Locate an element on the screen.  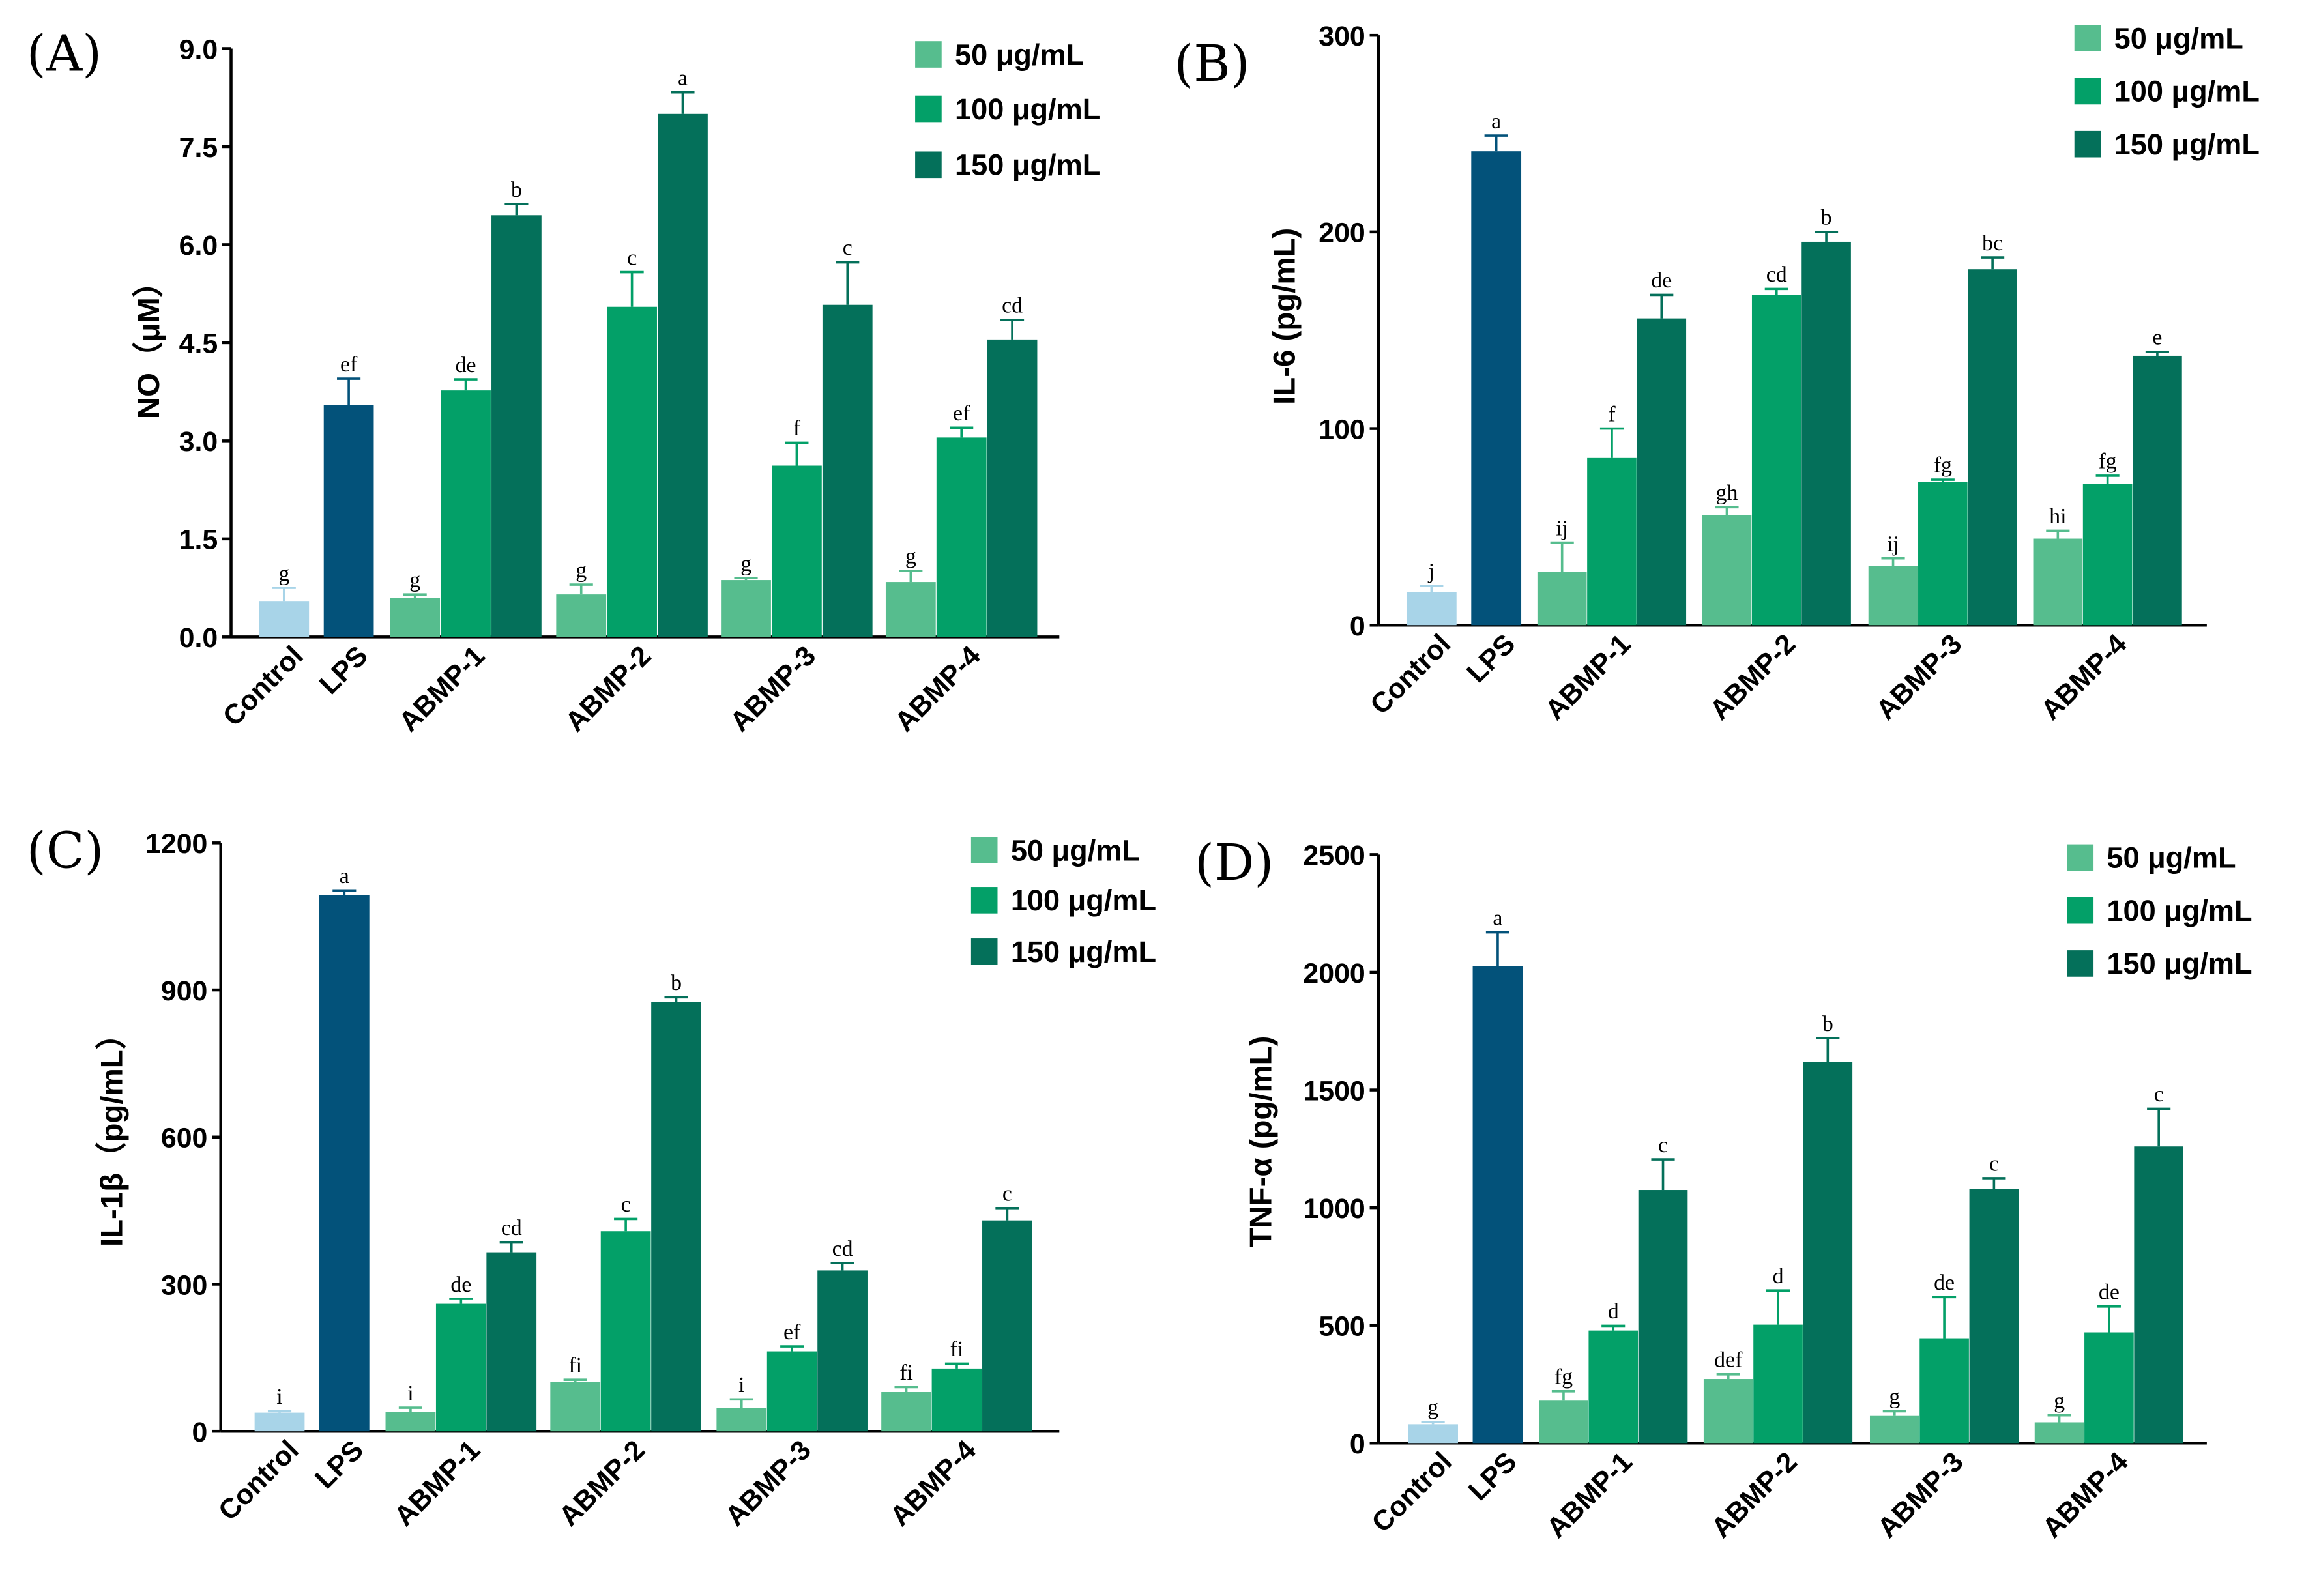
bar-b-lps-sig-label: a is located at coordinates (1496, 121).